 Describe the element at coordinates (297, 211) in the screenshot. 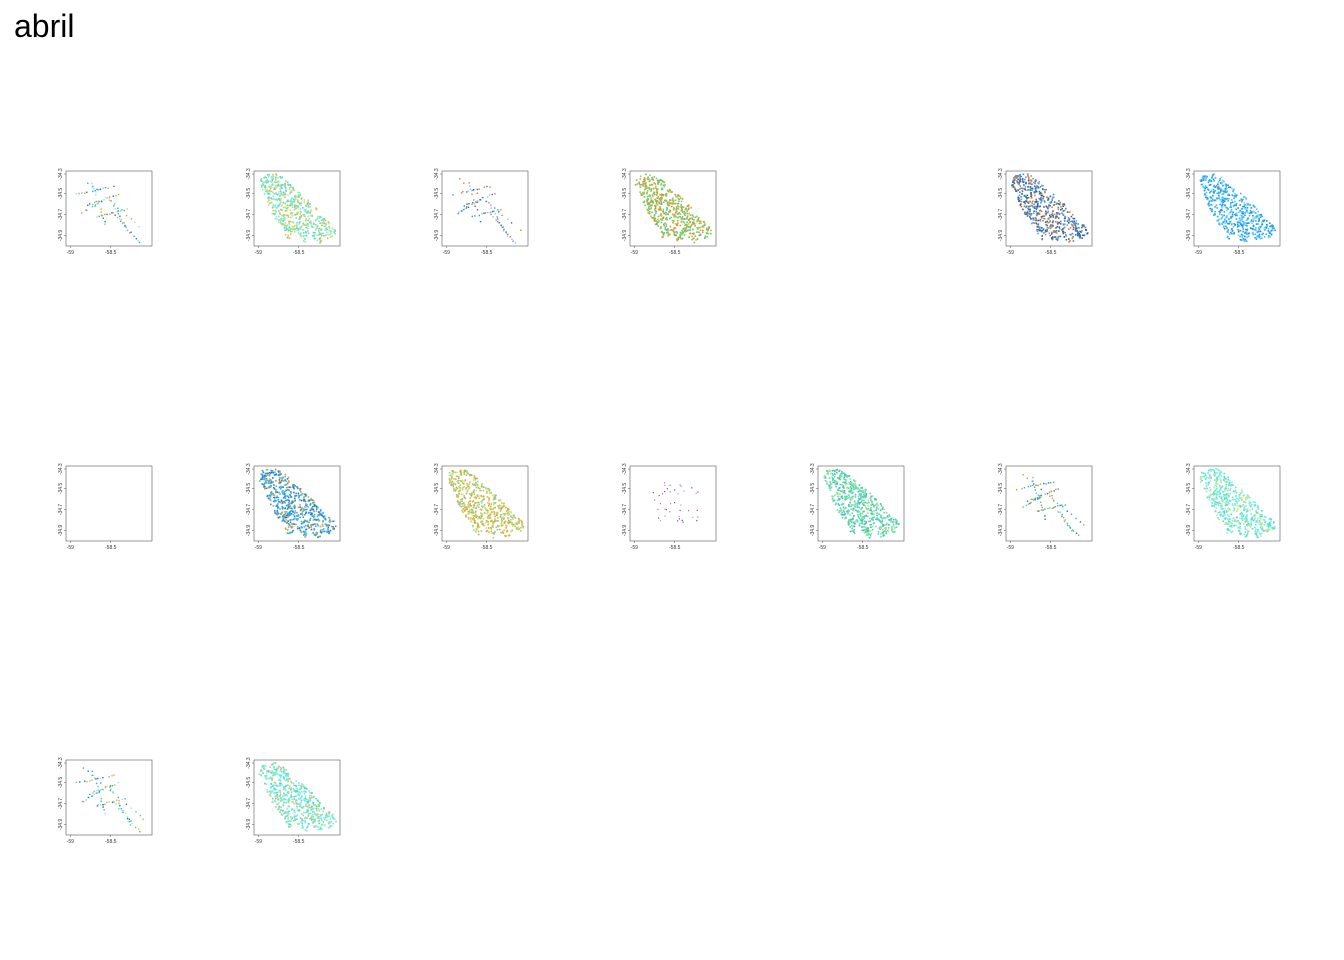

I see `map-panel-2: -34.3 -34.5 -34.7 -34.9 -59 -58.5` at that location.